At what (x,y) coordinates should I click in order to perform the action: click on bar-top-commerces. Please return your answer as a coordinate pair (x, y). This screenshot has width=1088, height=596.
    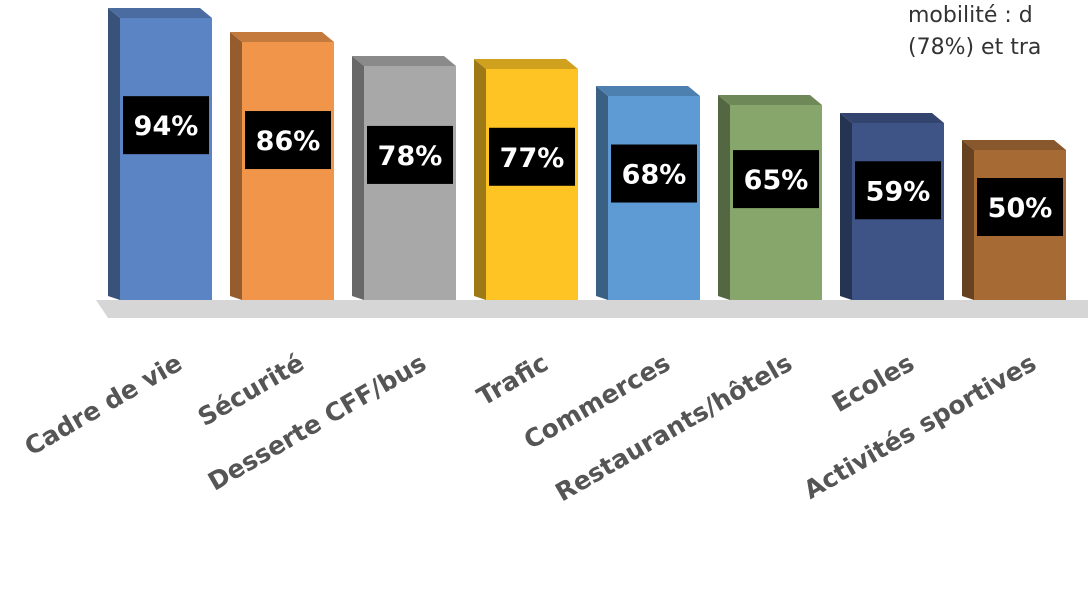
    Looking at the image, I should click on (648, 91).